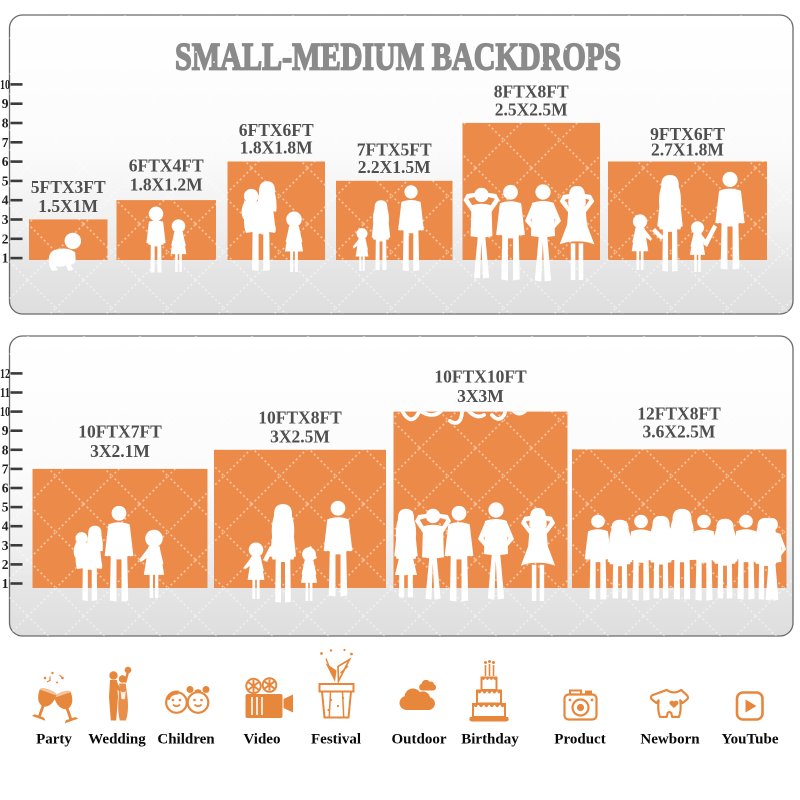 The width and height of the screenshot is (800, 800). What do you see at coordinates (5, 373) in the screenshot?
I see `svg-text: 12` at bounding box center [5, 373].